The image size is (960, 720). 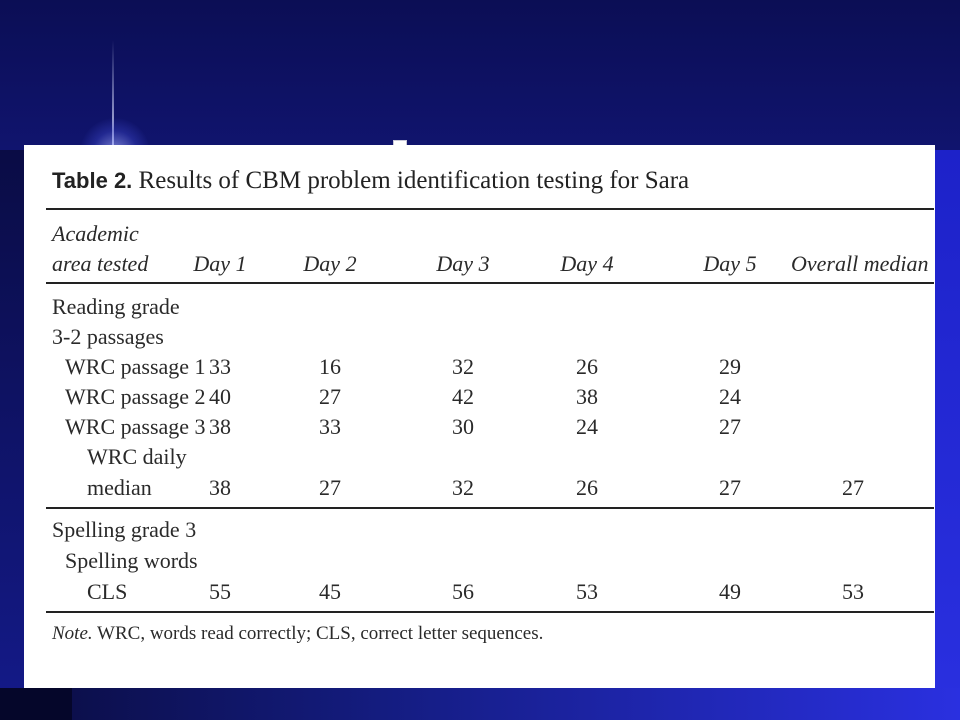 What do you see at coordinates (124, 529) in the screenshot?
I see `spelling-heading-line1: Spelling grade 3` at bounding box center [124, 529].